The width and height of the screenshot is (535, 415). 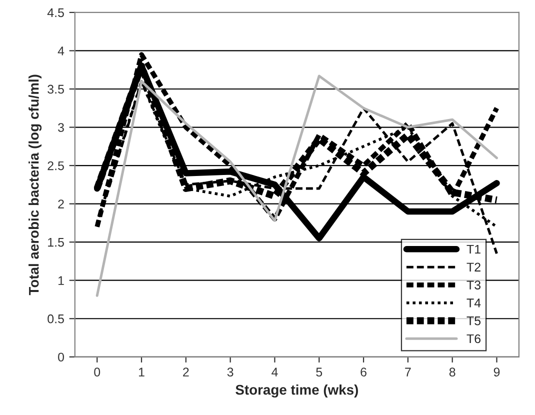 I want to click on legend-label: T6, so click(x=473, y=339).